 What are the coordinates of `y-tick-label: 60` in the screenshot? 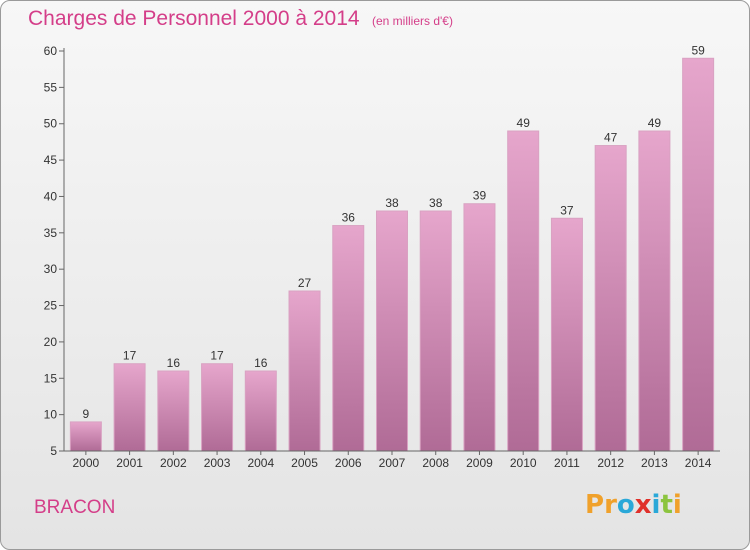 It's located at (51, 51).